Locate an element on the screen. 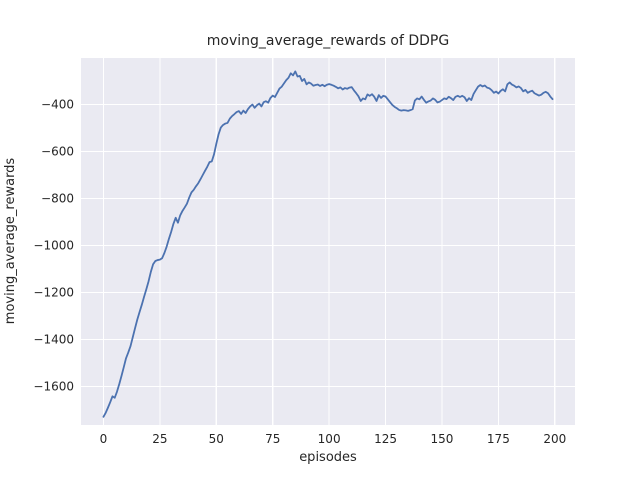 This screenshot has height=484, width=640. y-tick-label: −1400 is located at coordinates (53, 339).